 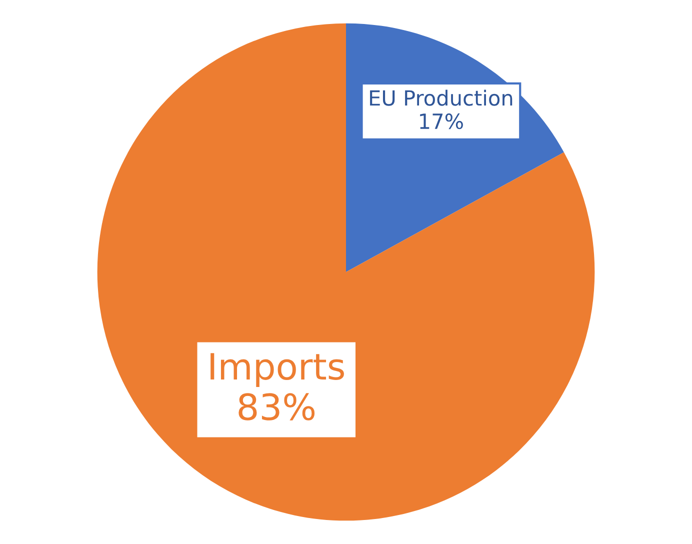 I want to click on slice-label: EU Production, so click(x=441, y=98).